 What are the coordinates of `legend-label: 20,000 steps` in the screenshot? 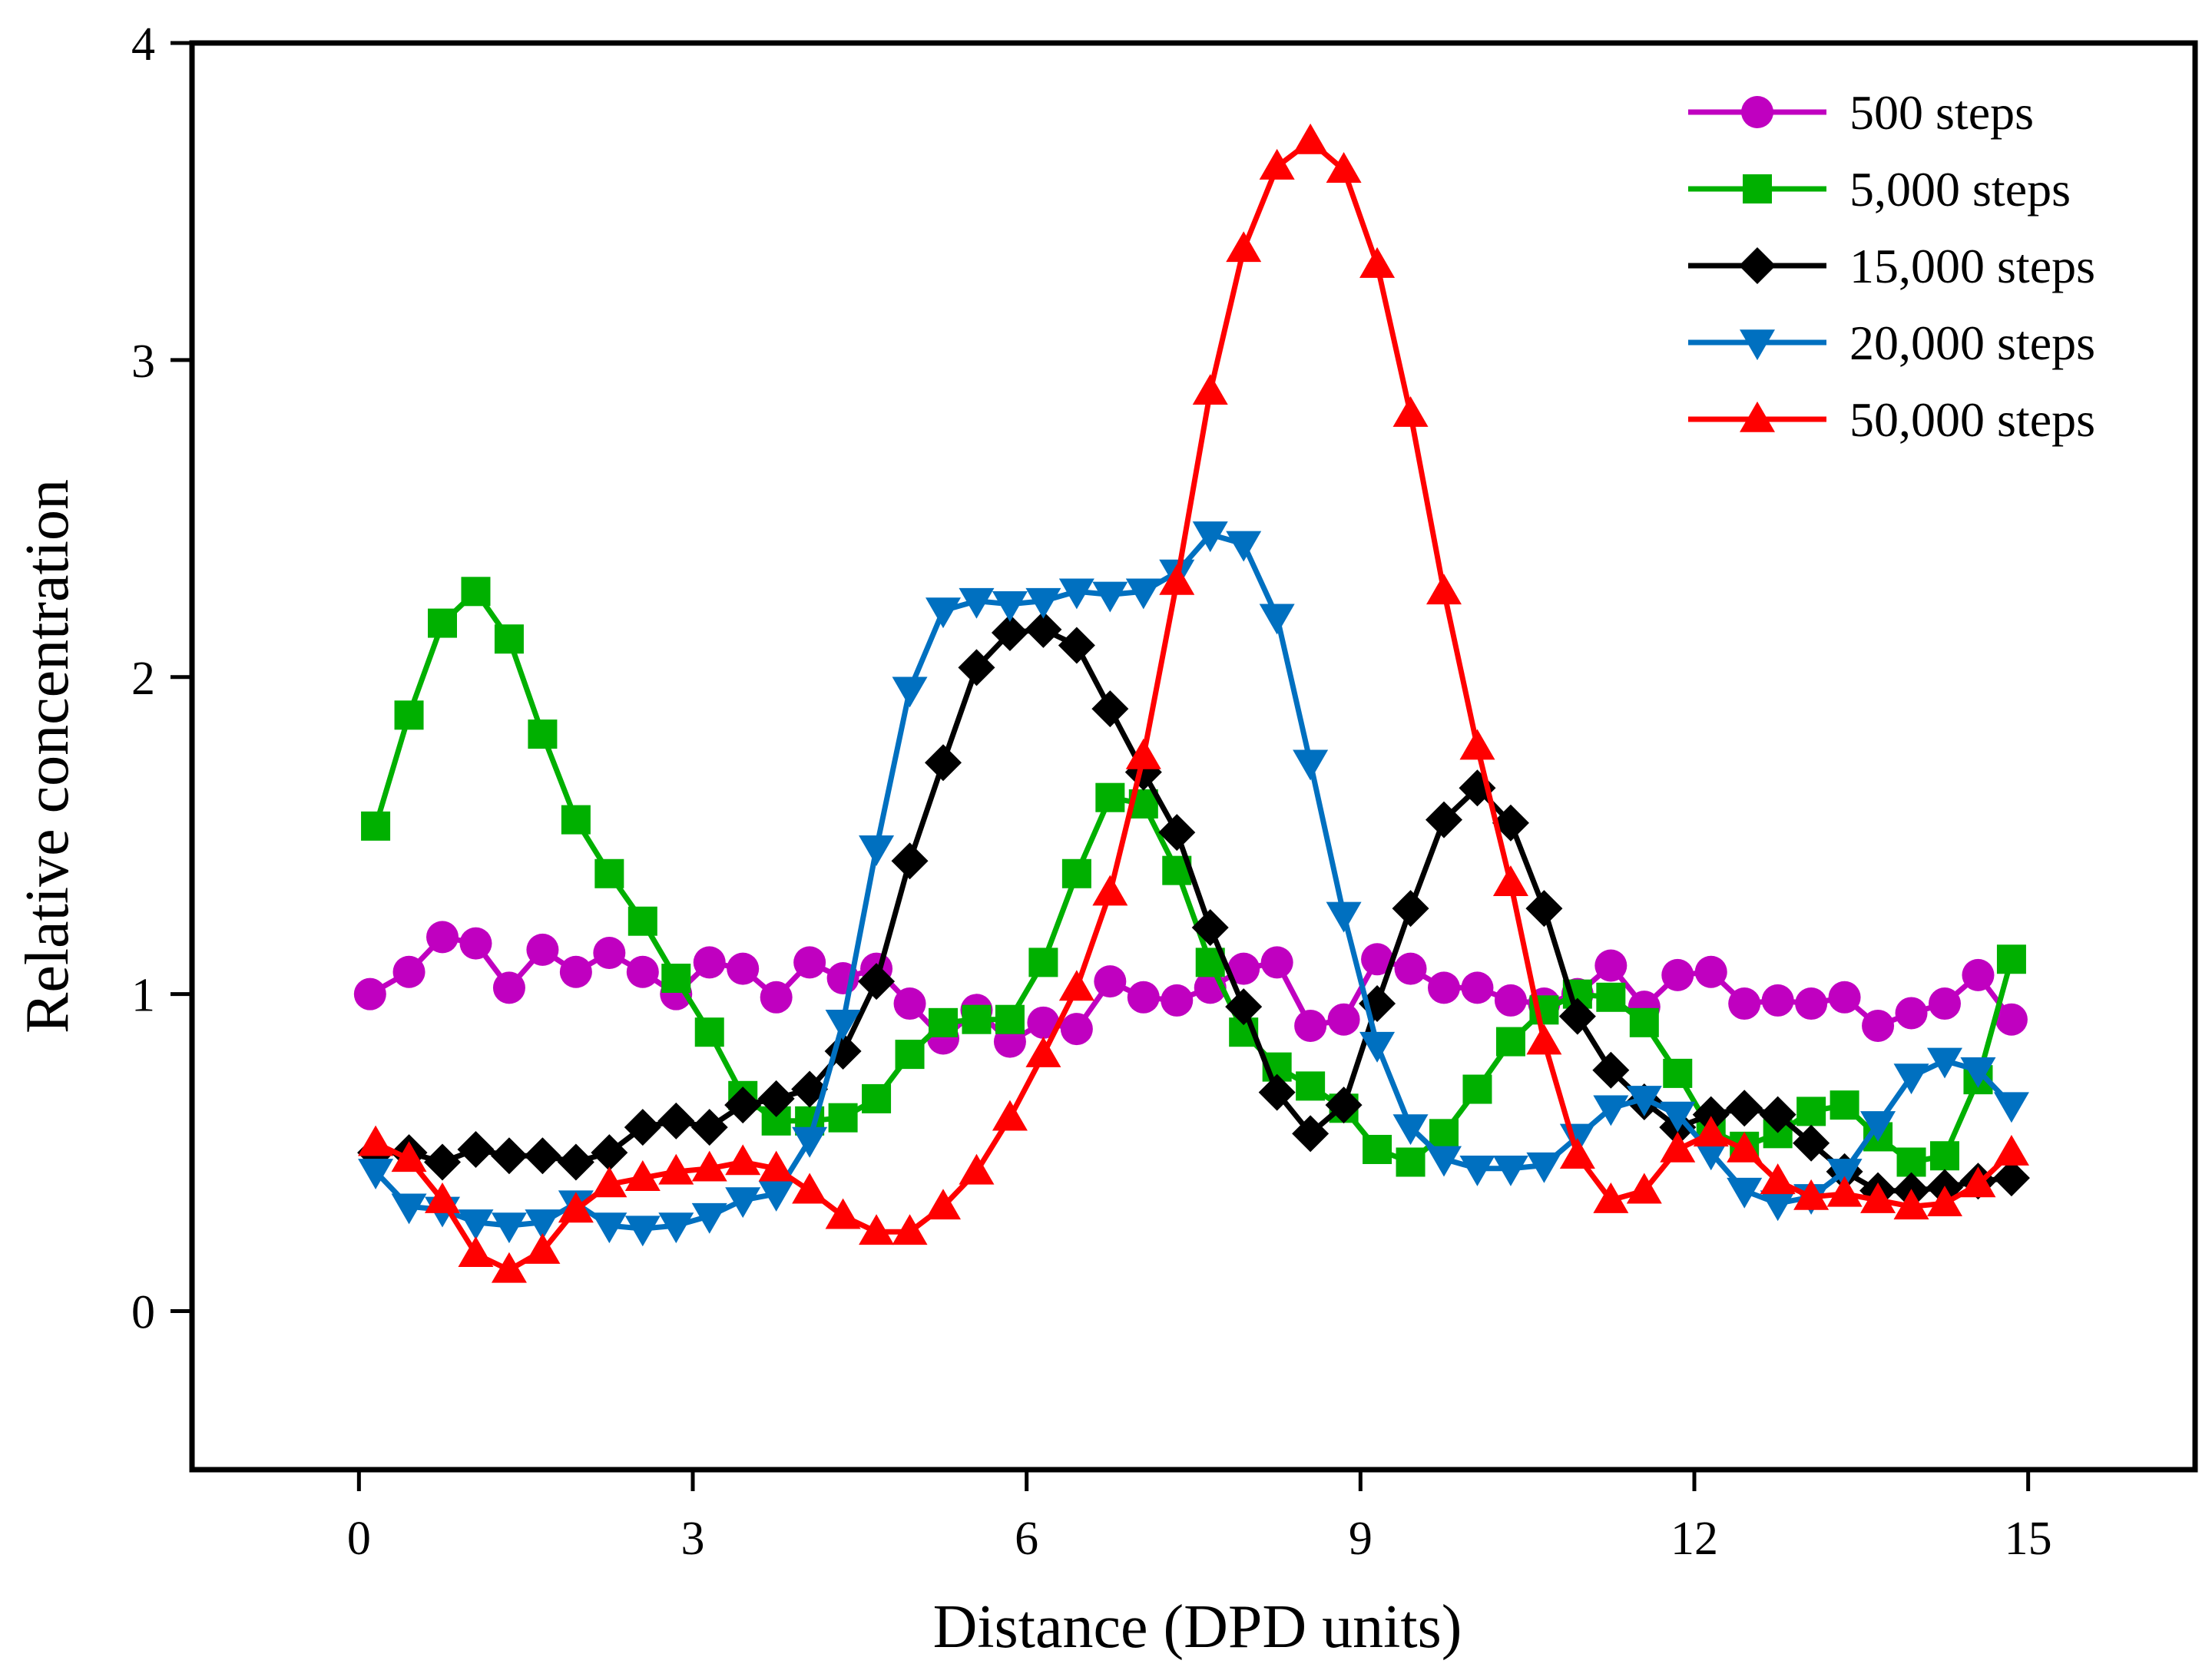 It's located at (1972, 343).